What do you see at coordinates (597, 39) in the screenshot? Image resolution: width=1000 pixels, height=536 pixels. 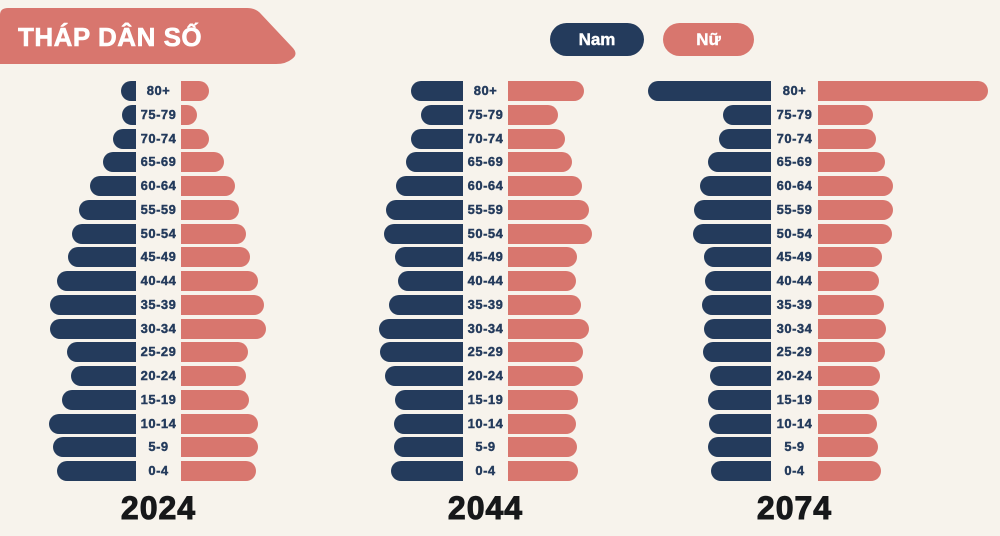 I see `legend-male-pill: Nam` at bounding box center [597, 39].